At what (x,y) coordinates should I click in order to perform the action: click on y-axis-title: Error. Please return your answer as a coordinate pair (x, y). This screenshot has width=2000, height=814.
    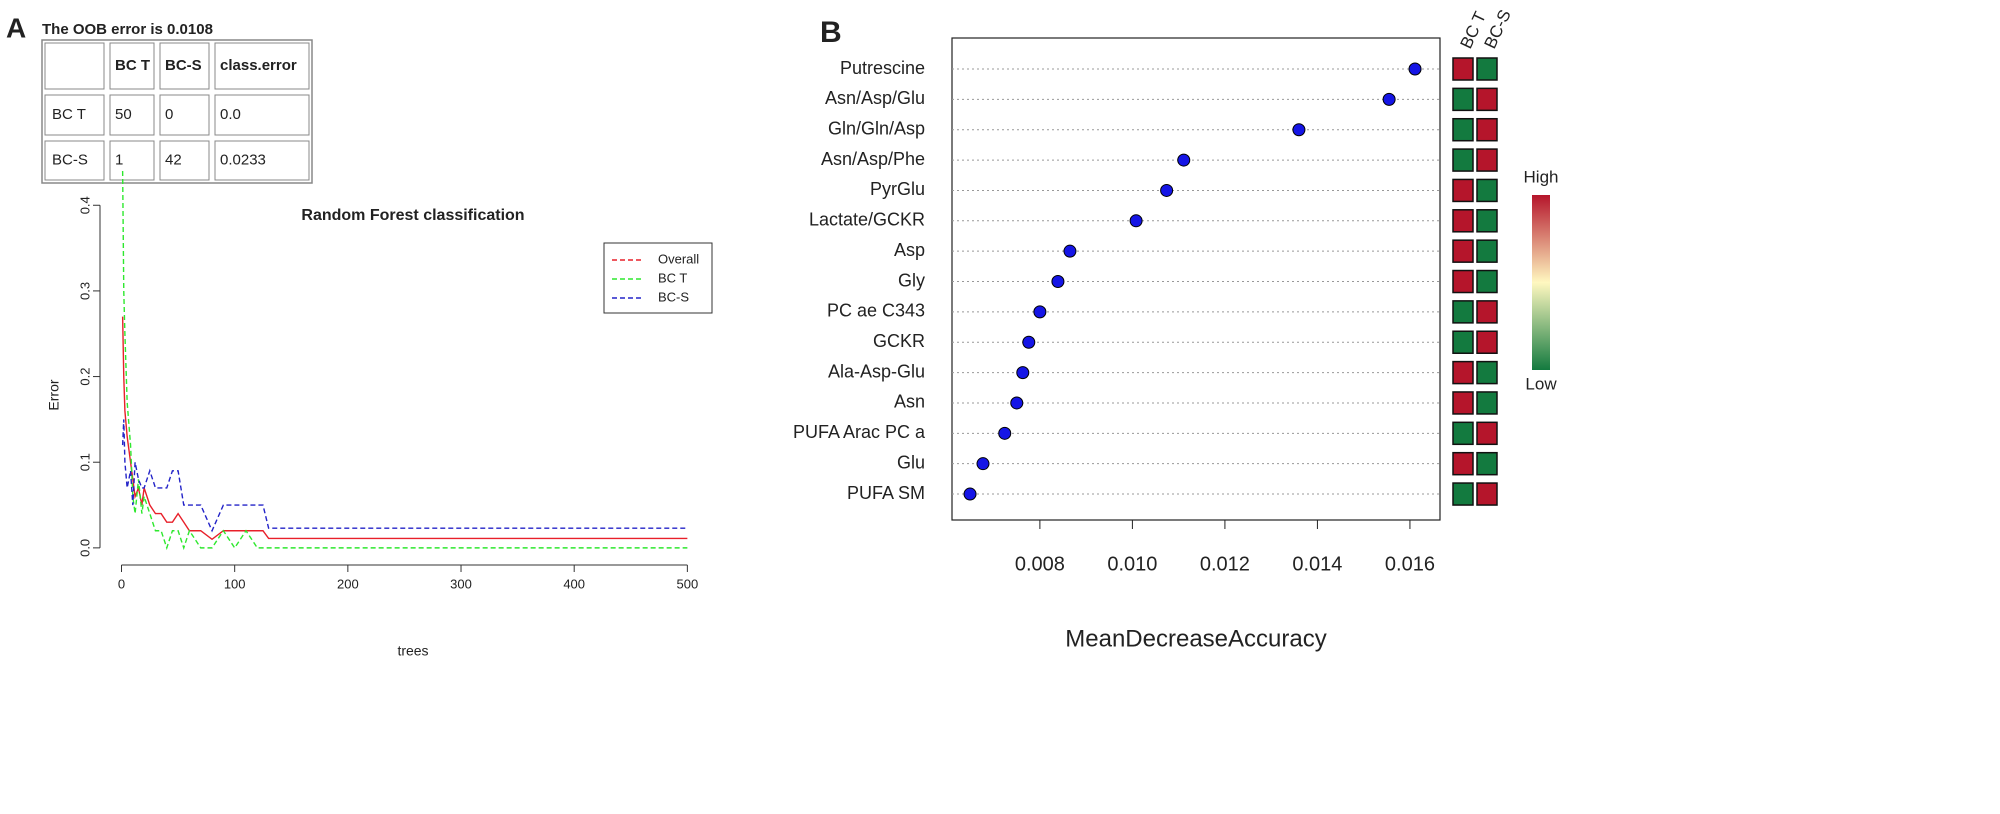
    Looking at the image, I should click on (54, 394).